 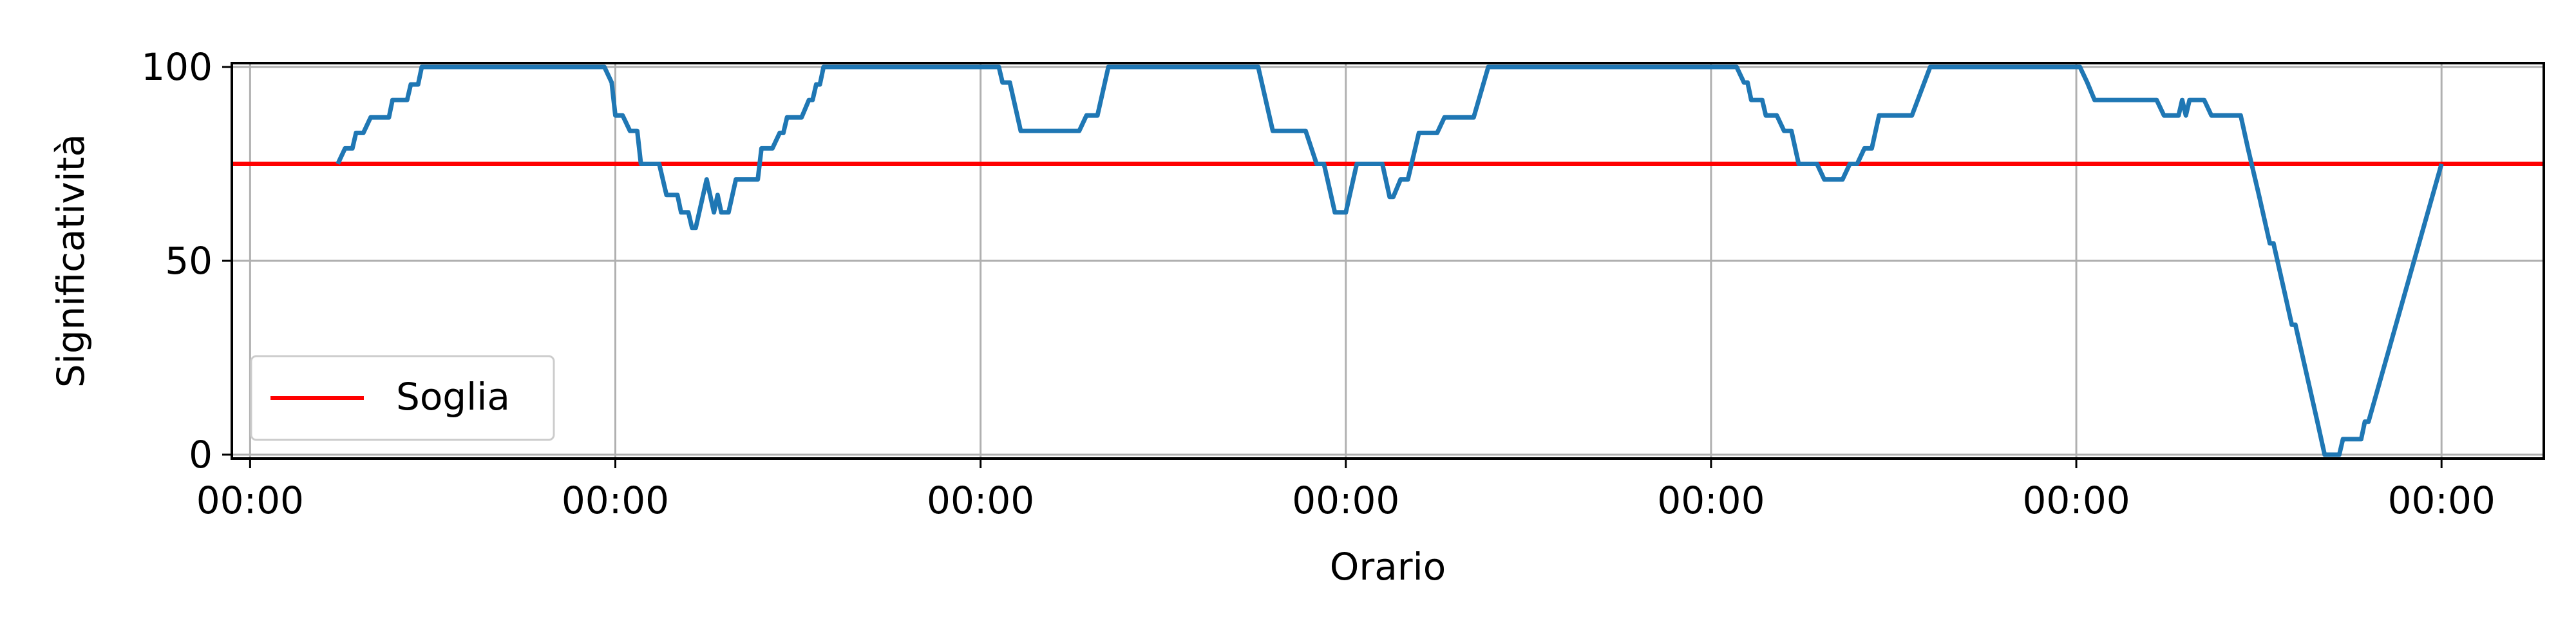 I want to click on y-tick-label: 50, so click(x=189, y=261).